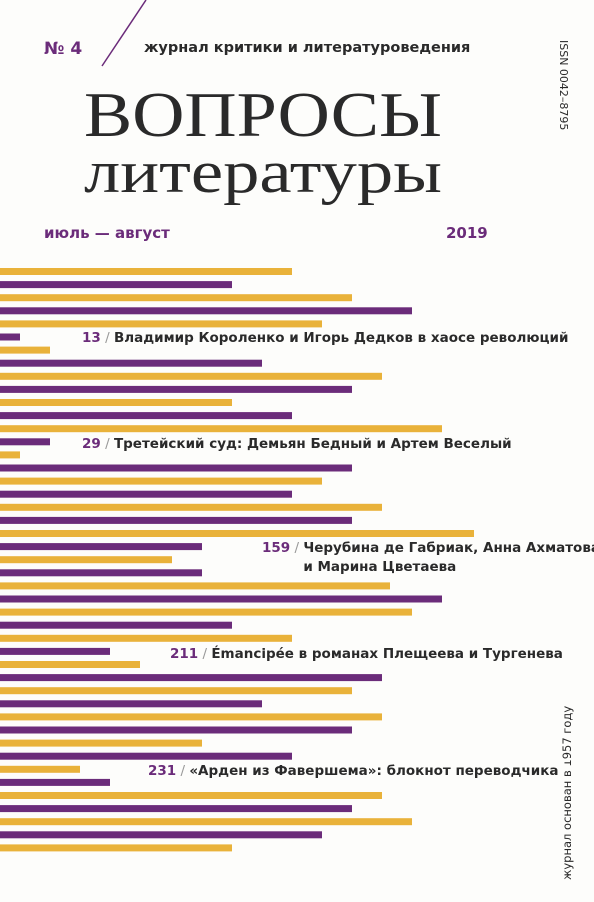  What do you see at coordinates (263, 114) in the screenshot?
I see `title-line1: ВОПРОСЫ` at bounding box center [263, 114].